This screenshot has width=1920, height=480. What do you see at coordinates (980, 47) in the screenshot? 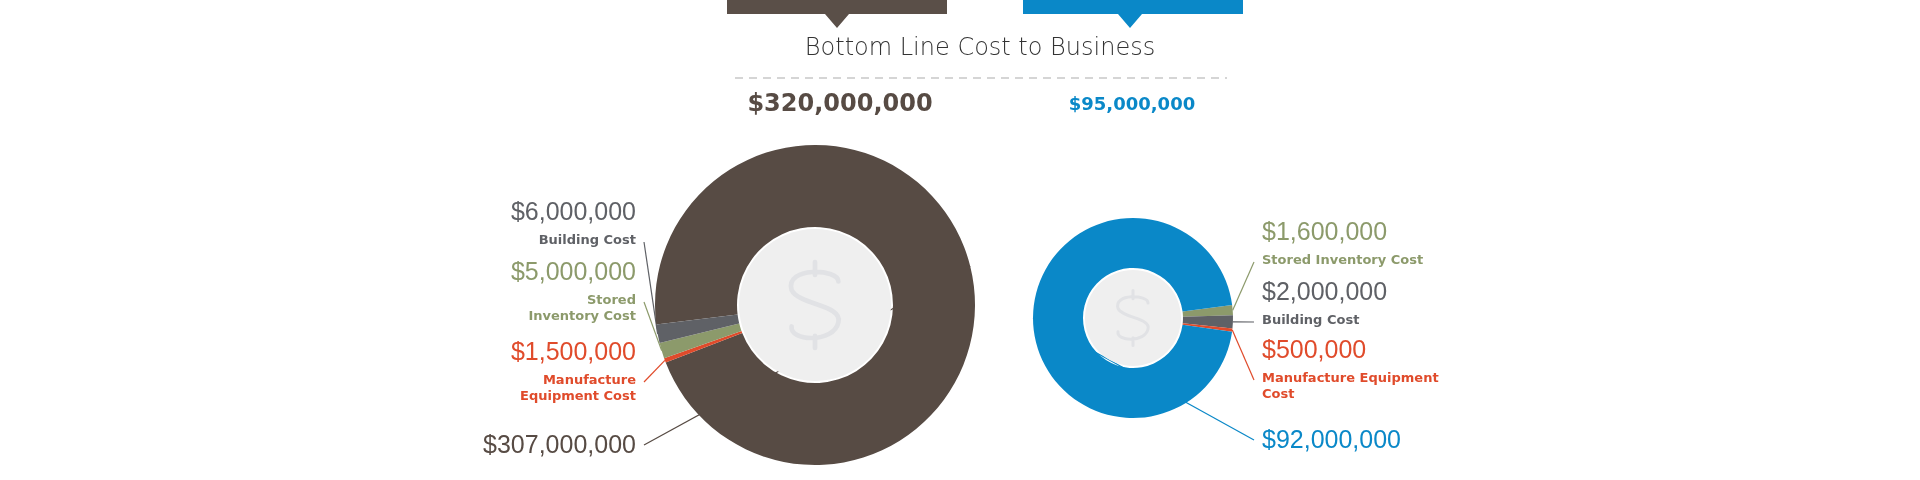
I see `chart-title: Bottom Line Cost to Business` at bounding box center [980, 47].